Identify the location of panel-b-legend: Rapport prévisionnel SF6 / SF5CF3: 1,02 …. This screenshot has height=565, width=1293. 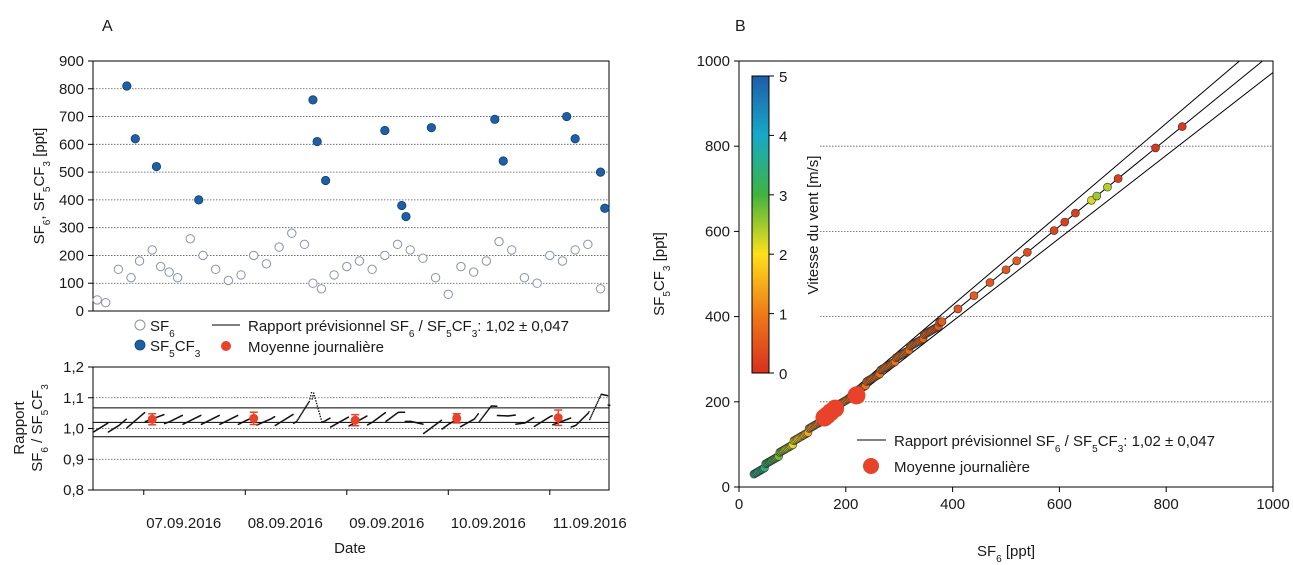
(1036, 454).